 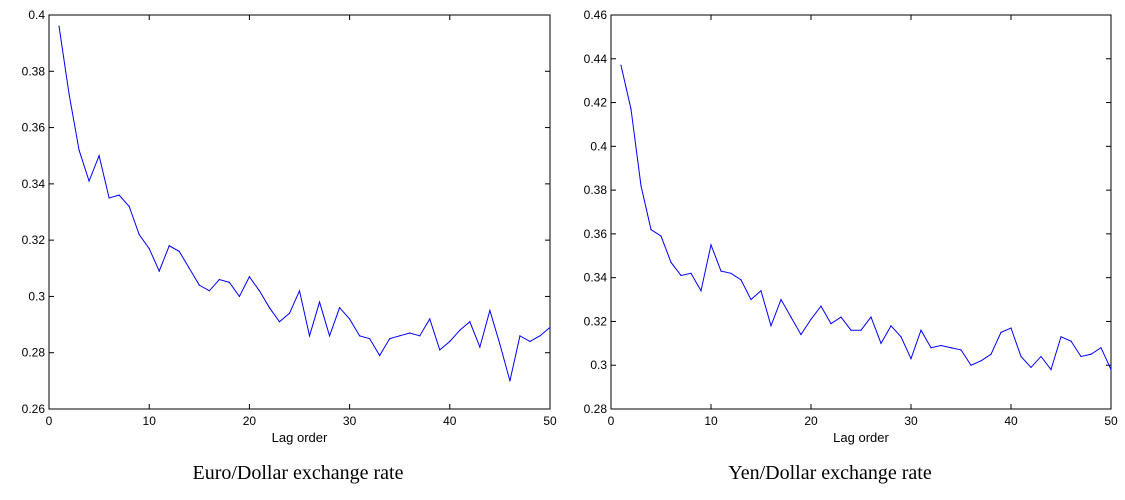 What do you see at coordinates (811, 421) in the screenshot?
I see `chart2-xtick-label: 20` at bounding box center [811, 421].